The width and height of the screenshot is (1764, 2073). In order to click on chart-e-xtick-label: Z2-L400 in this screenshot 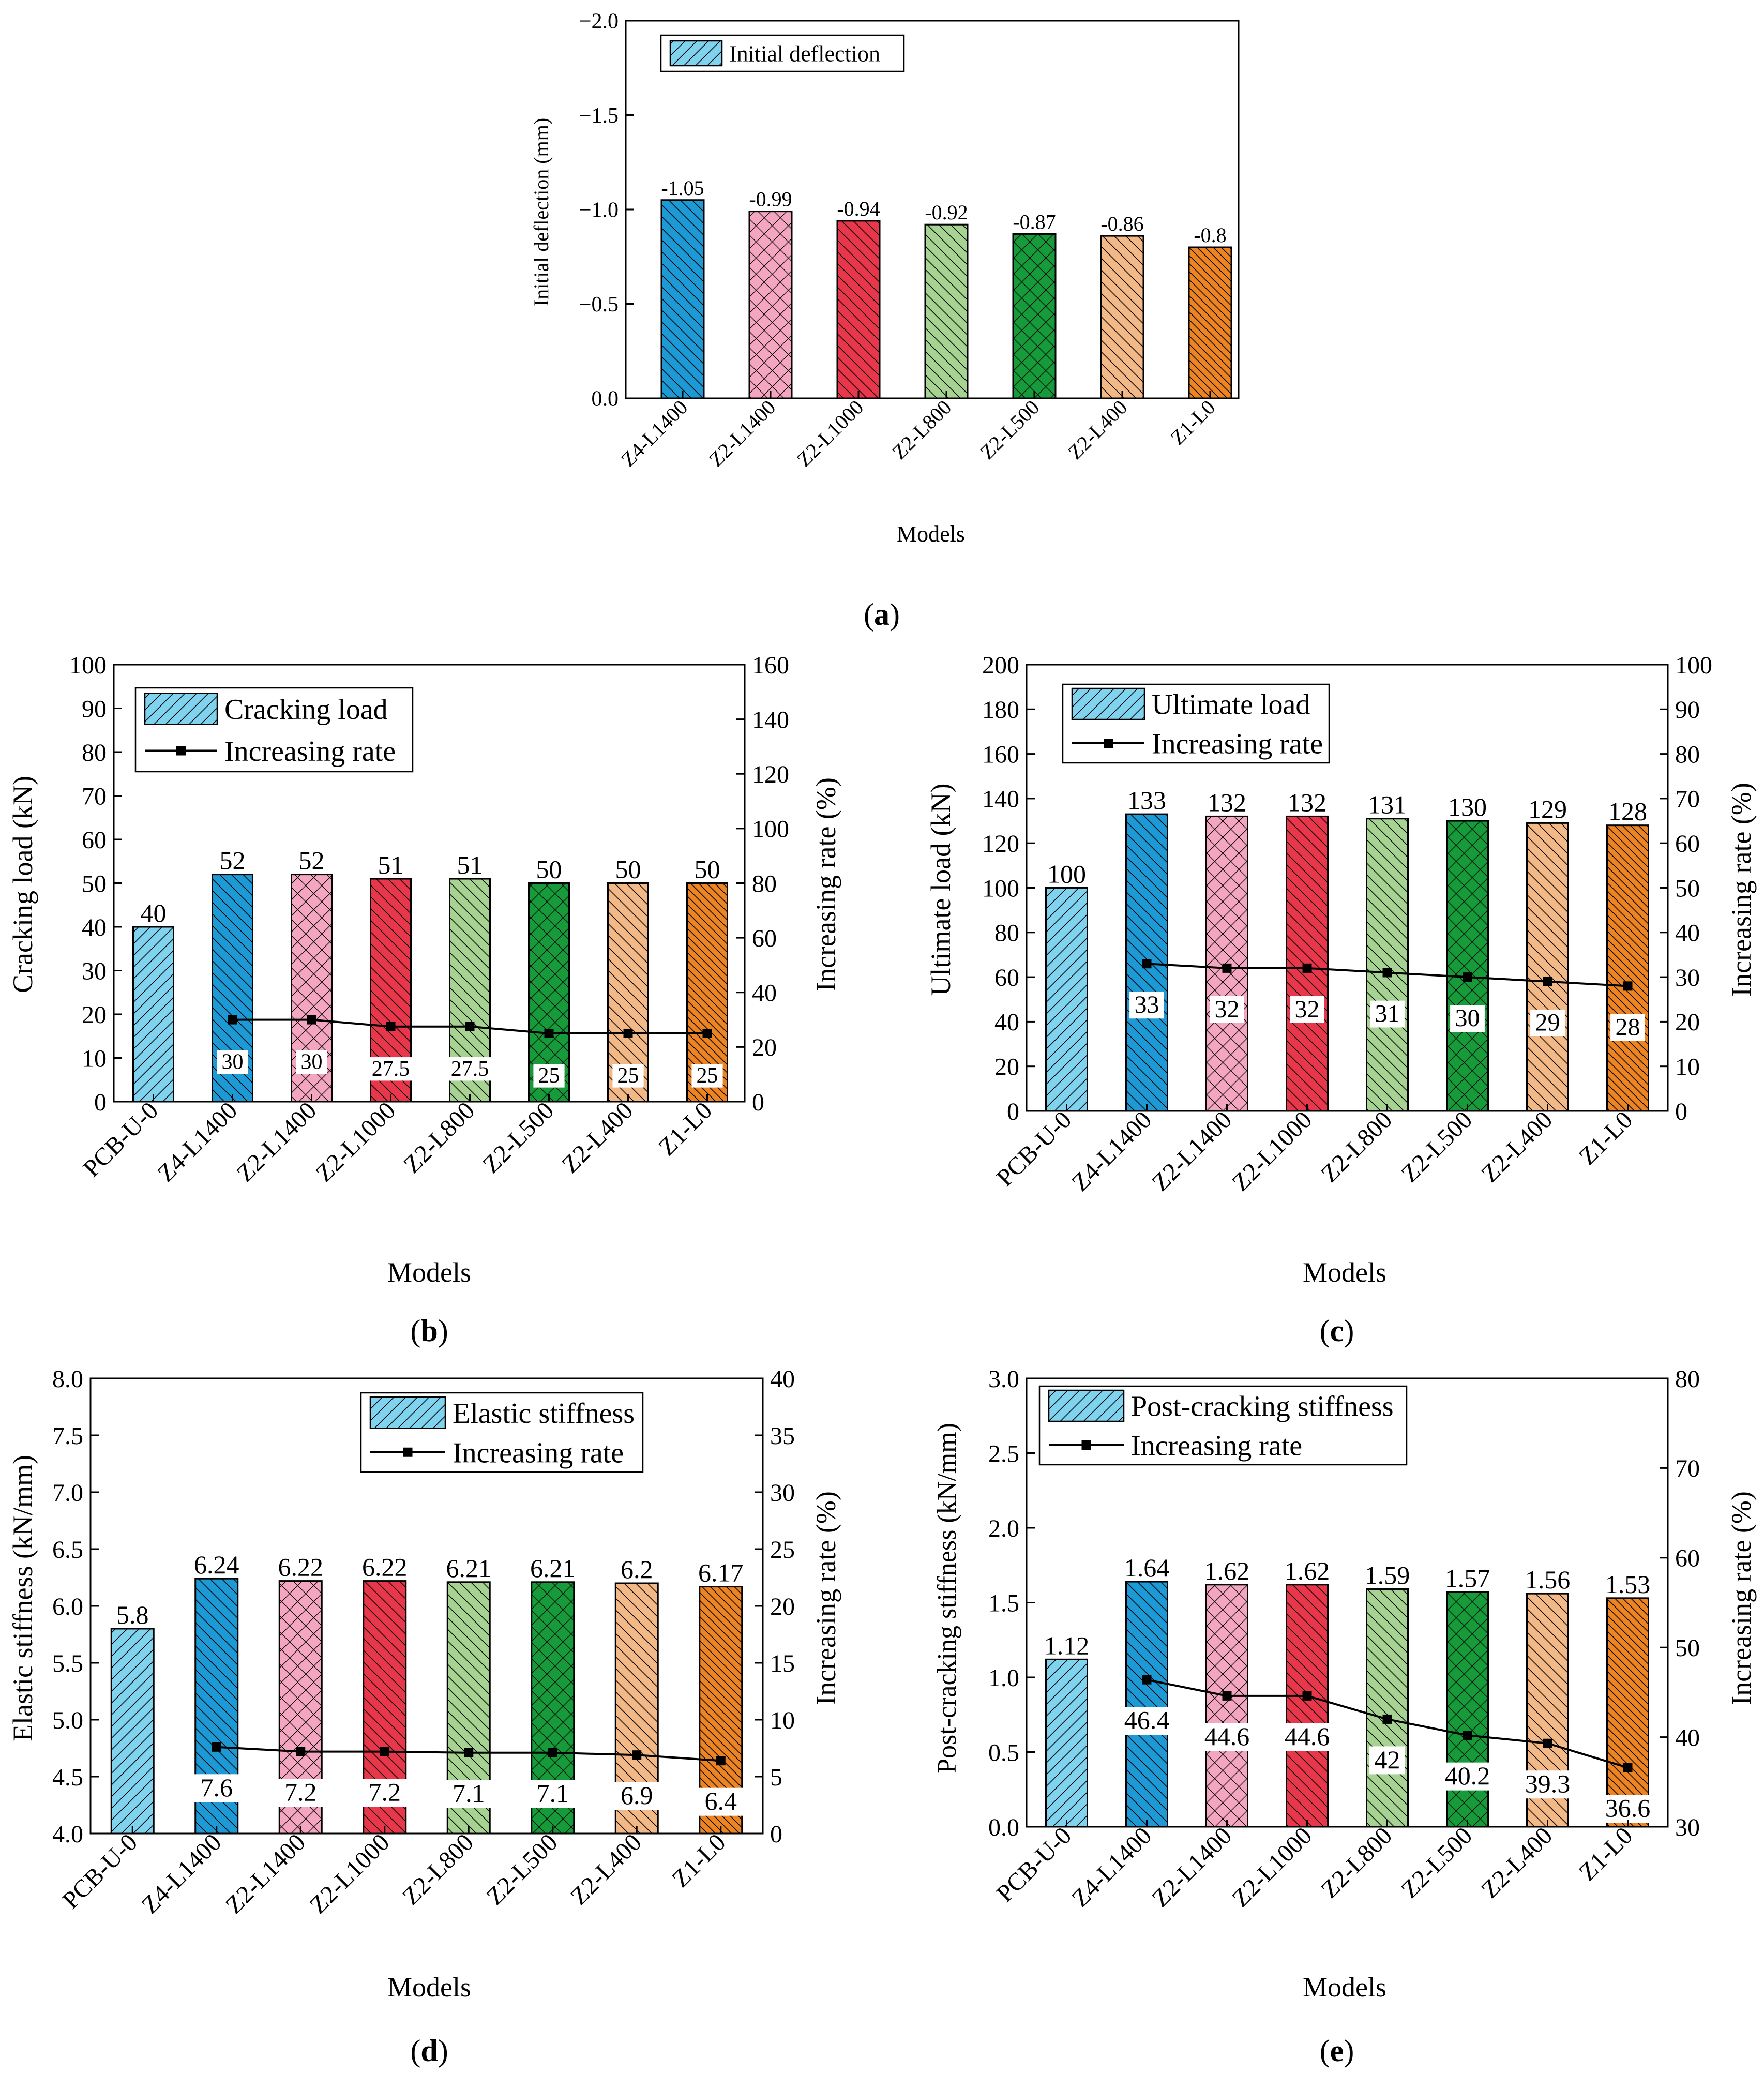, I will do `click(1517, 1862)`.